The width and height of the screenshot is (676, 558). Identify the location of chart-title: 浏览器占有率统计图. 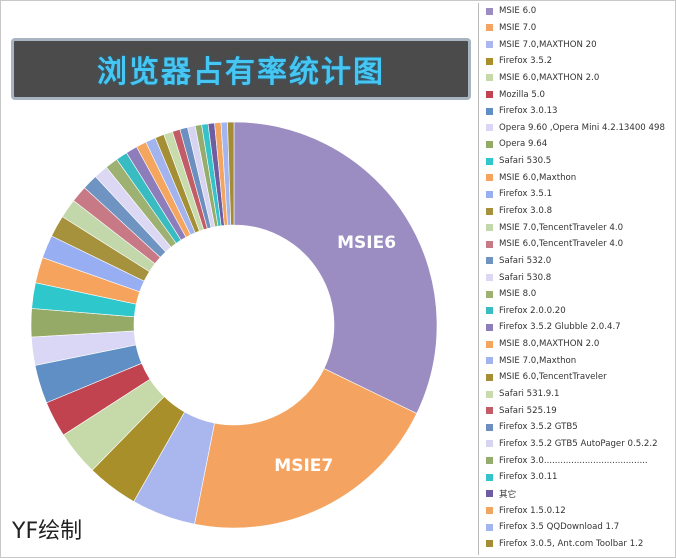
(241, 72).